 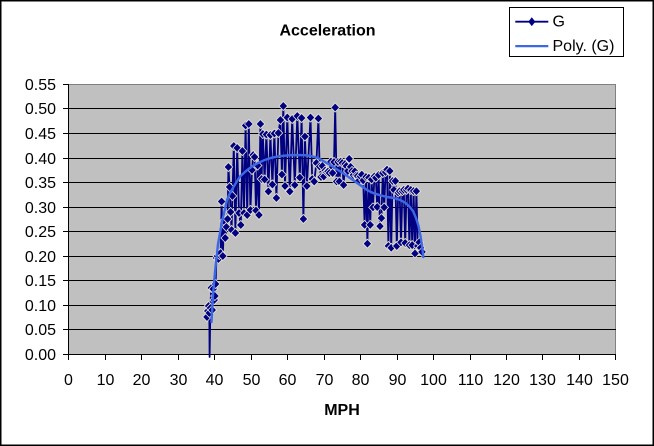 What do you see at coordinates (342, 410) in the screenshot?
I see `svg-text: MPH` at bounding box center [342, 410].